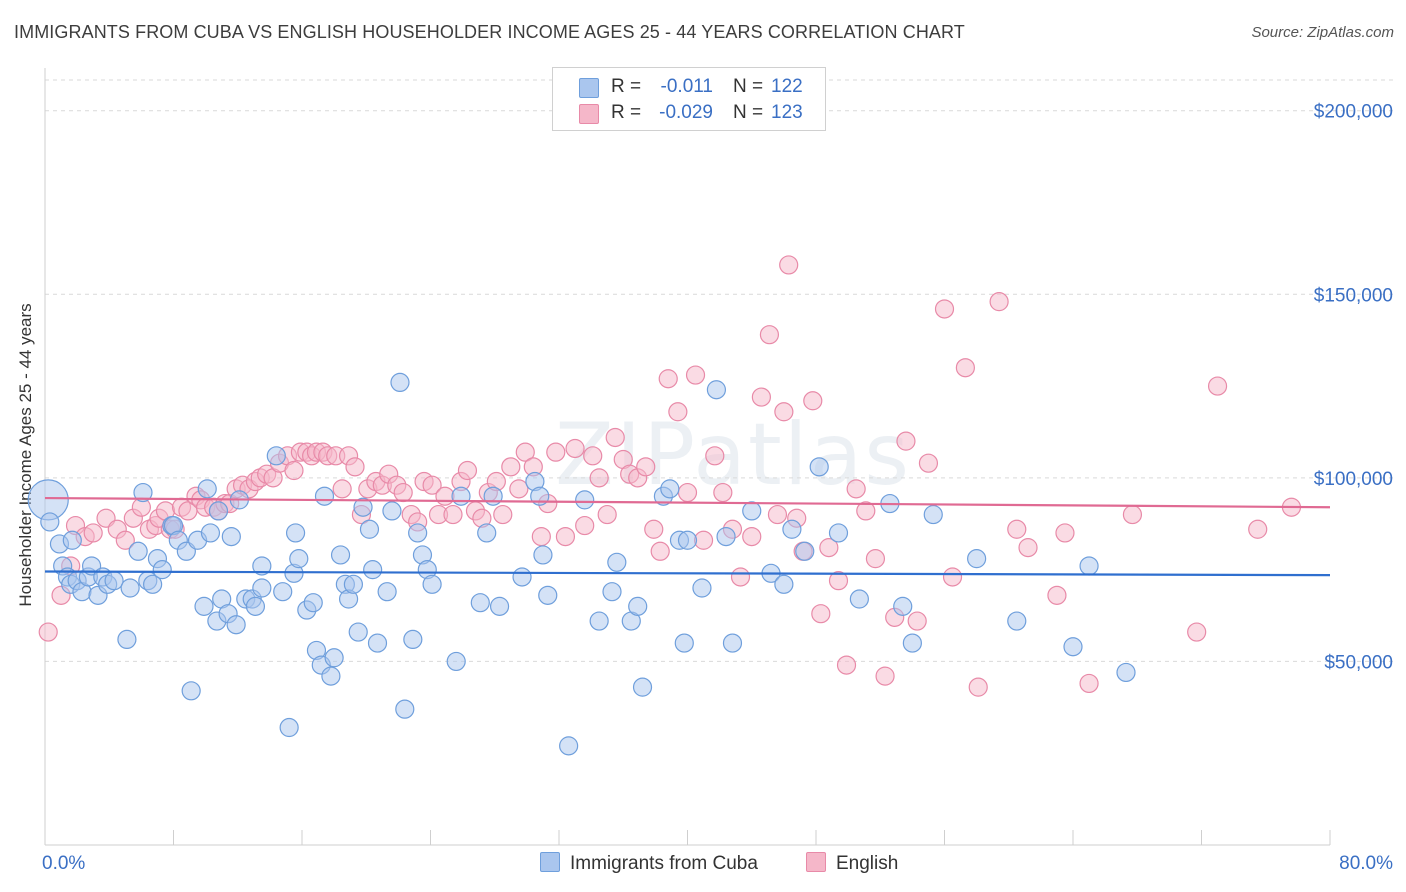 The height and width of the screenshot is (892, 1406). I want to click on n-value: 123, so click(787, 112).